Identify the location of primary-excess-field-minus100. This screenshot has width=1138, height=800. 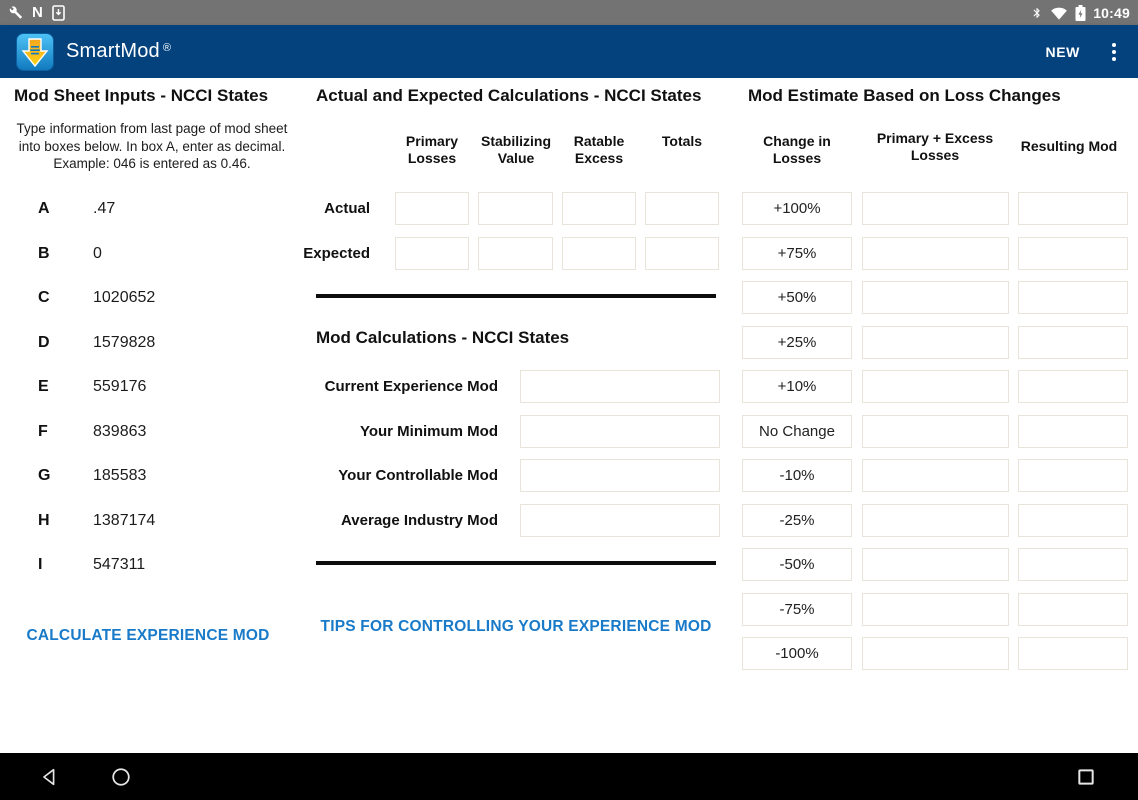
(935, 653).